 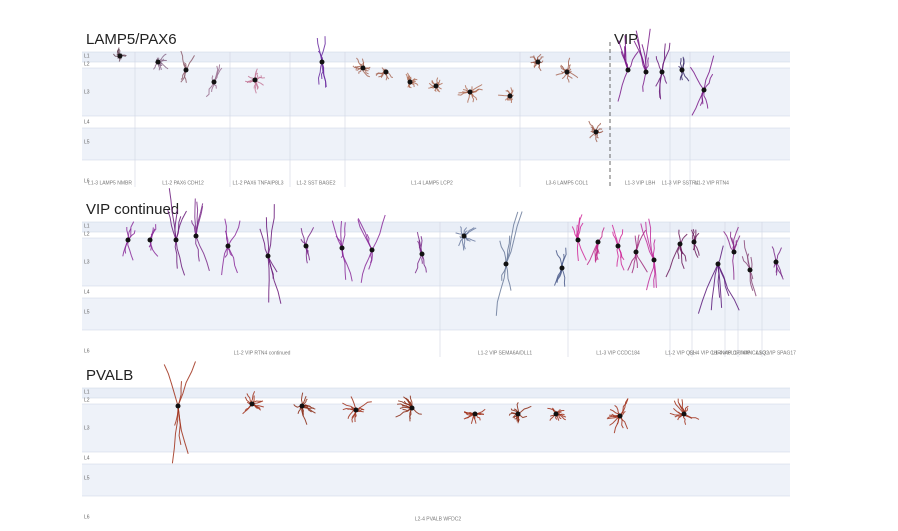 I want to click on layer-label: L1, so click(x=87, y=226).